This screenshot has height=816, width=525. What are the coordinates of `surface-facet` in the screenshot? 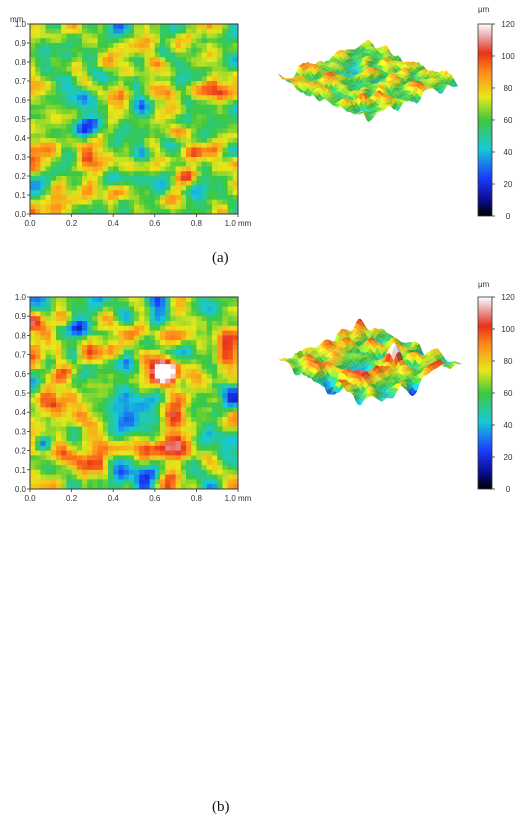 It's located at (280, 75).